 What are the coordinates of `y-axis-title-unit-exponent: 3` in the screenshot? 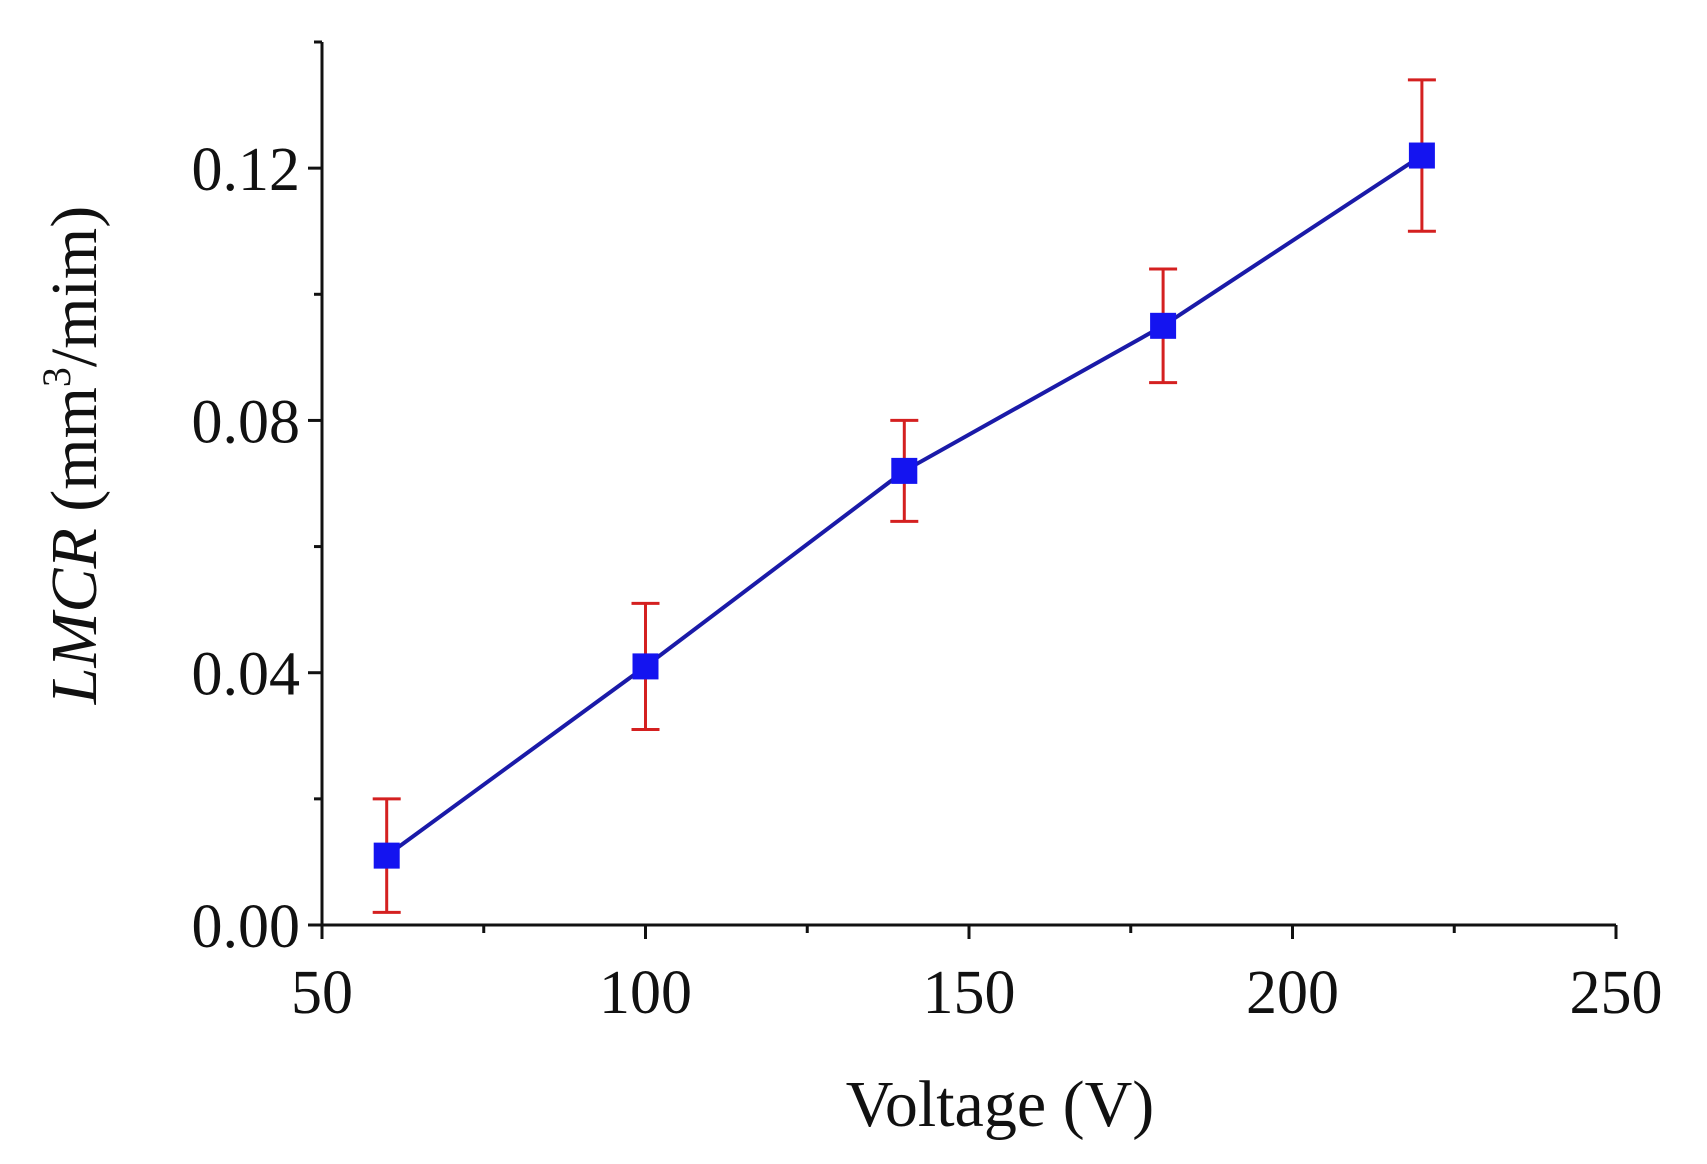 It's located at (56, 377).